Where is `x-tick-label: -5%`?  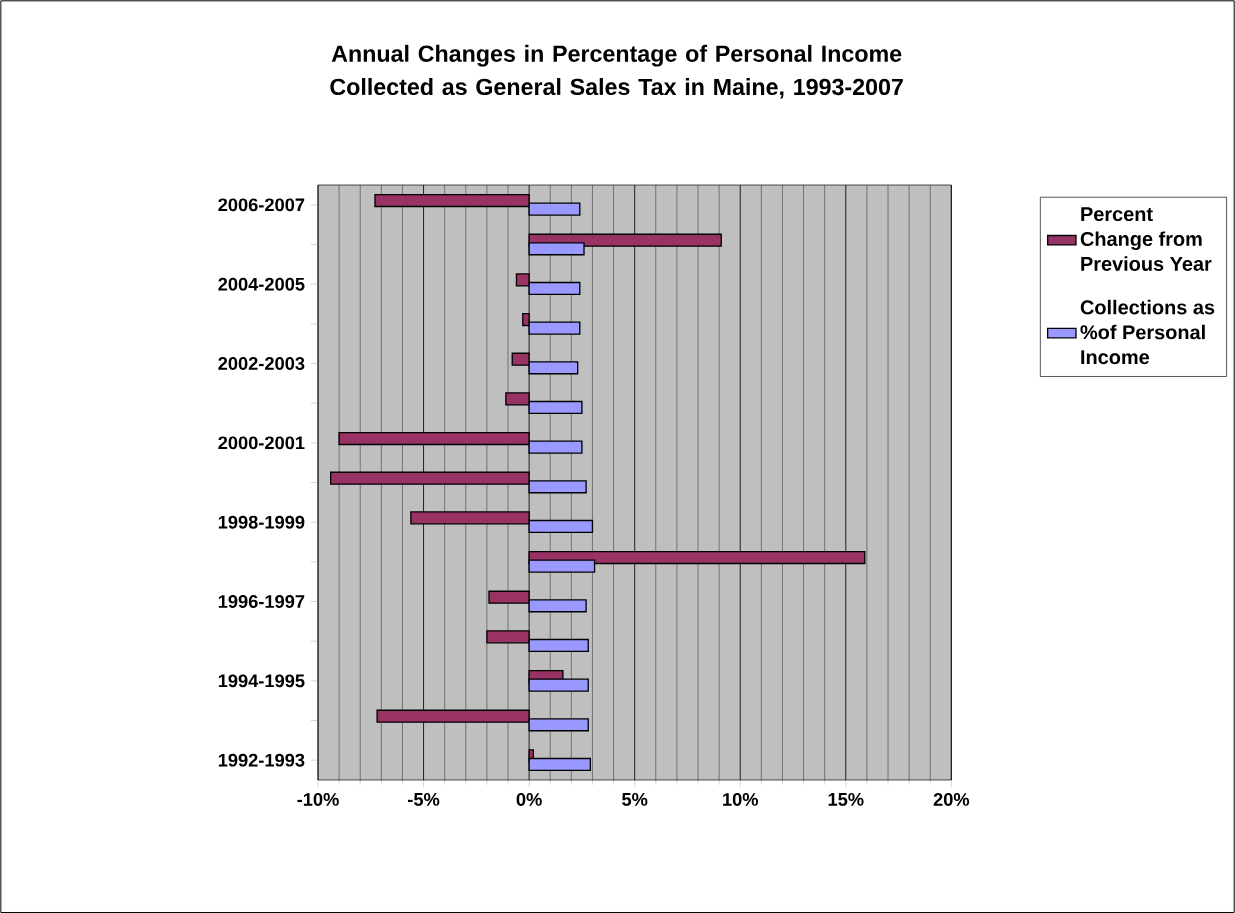 x-tick-label: -5% is located at coordinates (424, 799).